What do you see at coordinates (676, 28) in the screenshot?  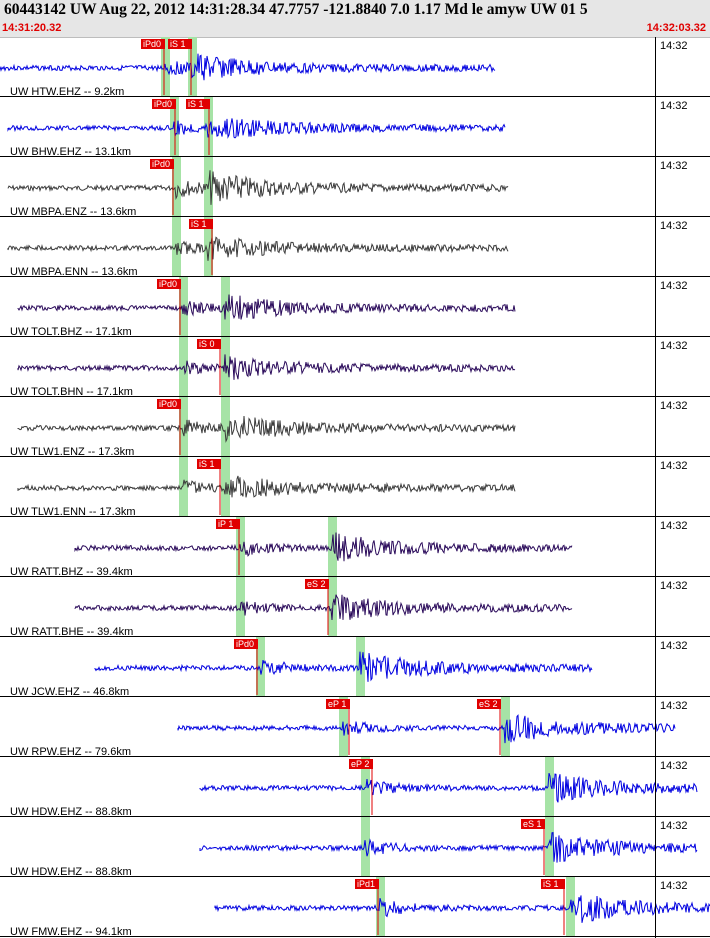 I see `end-time-label: 14:32:03.32` at bounding box center [676, 28].